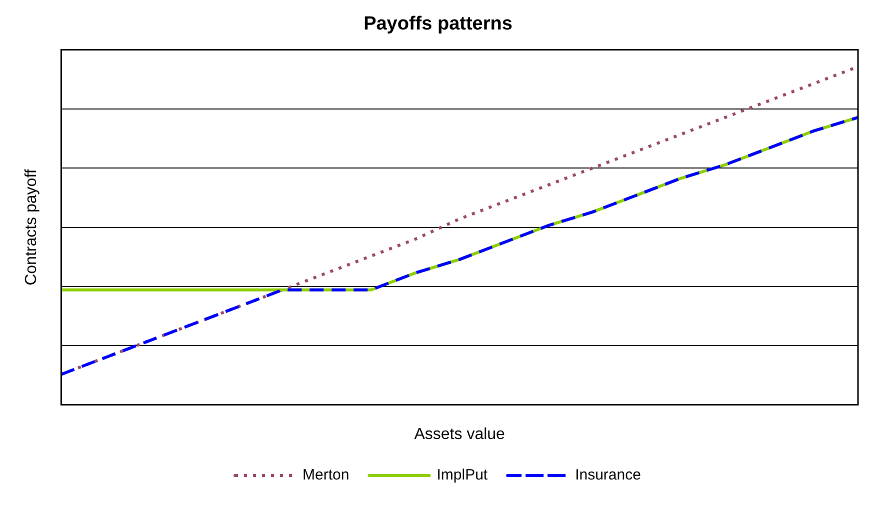 Image resolution: width=896 pixels, height=507 pixels. Describe the element at coordinates (326, 475) in the screenshot. I see `legend-label: Merton` at that location.